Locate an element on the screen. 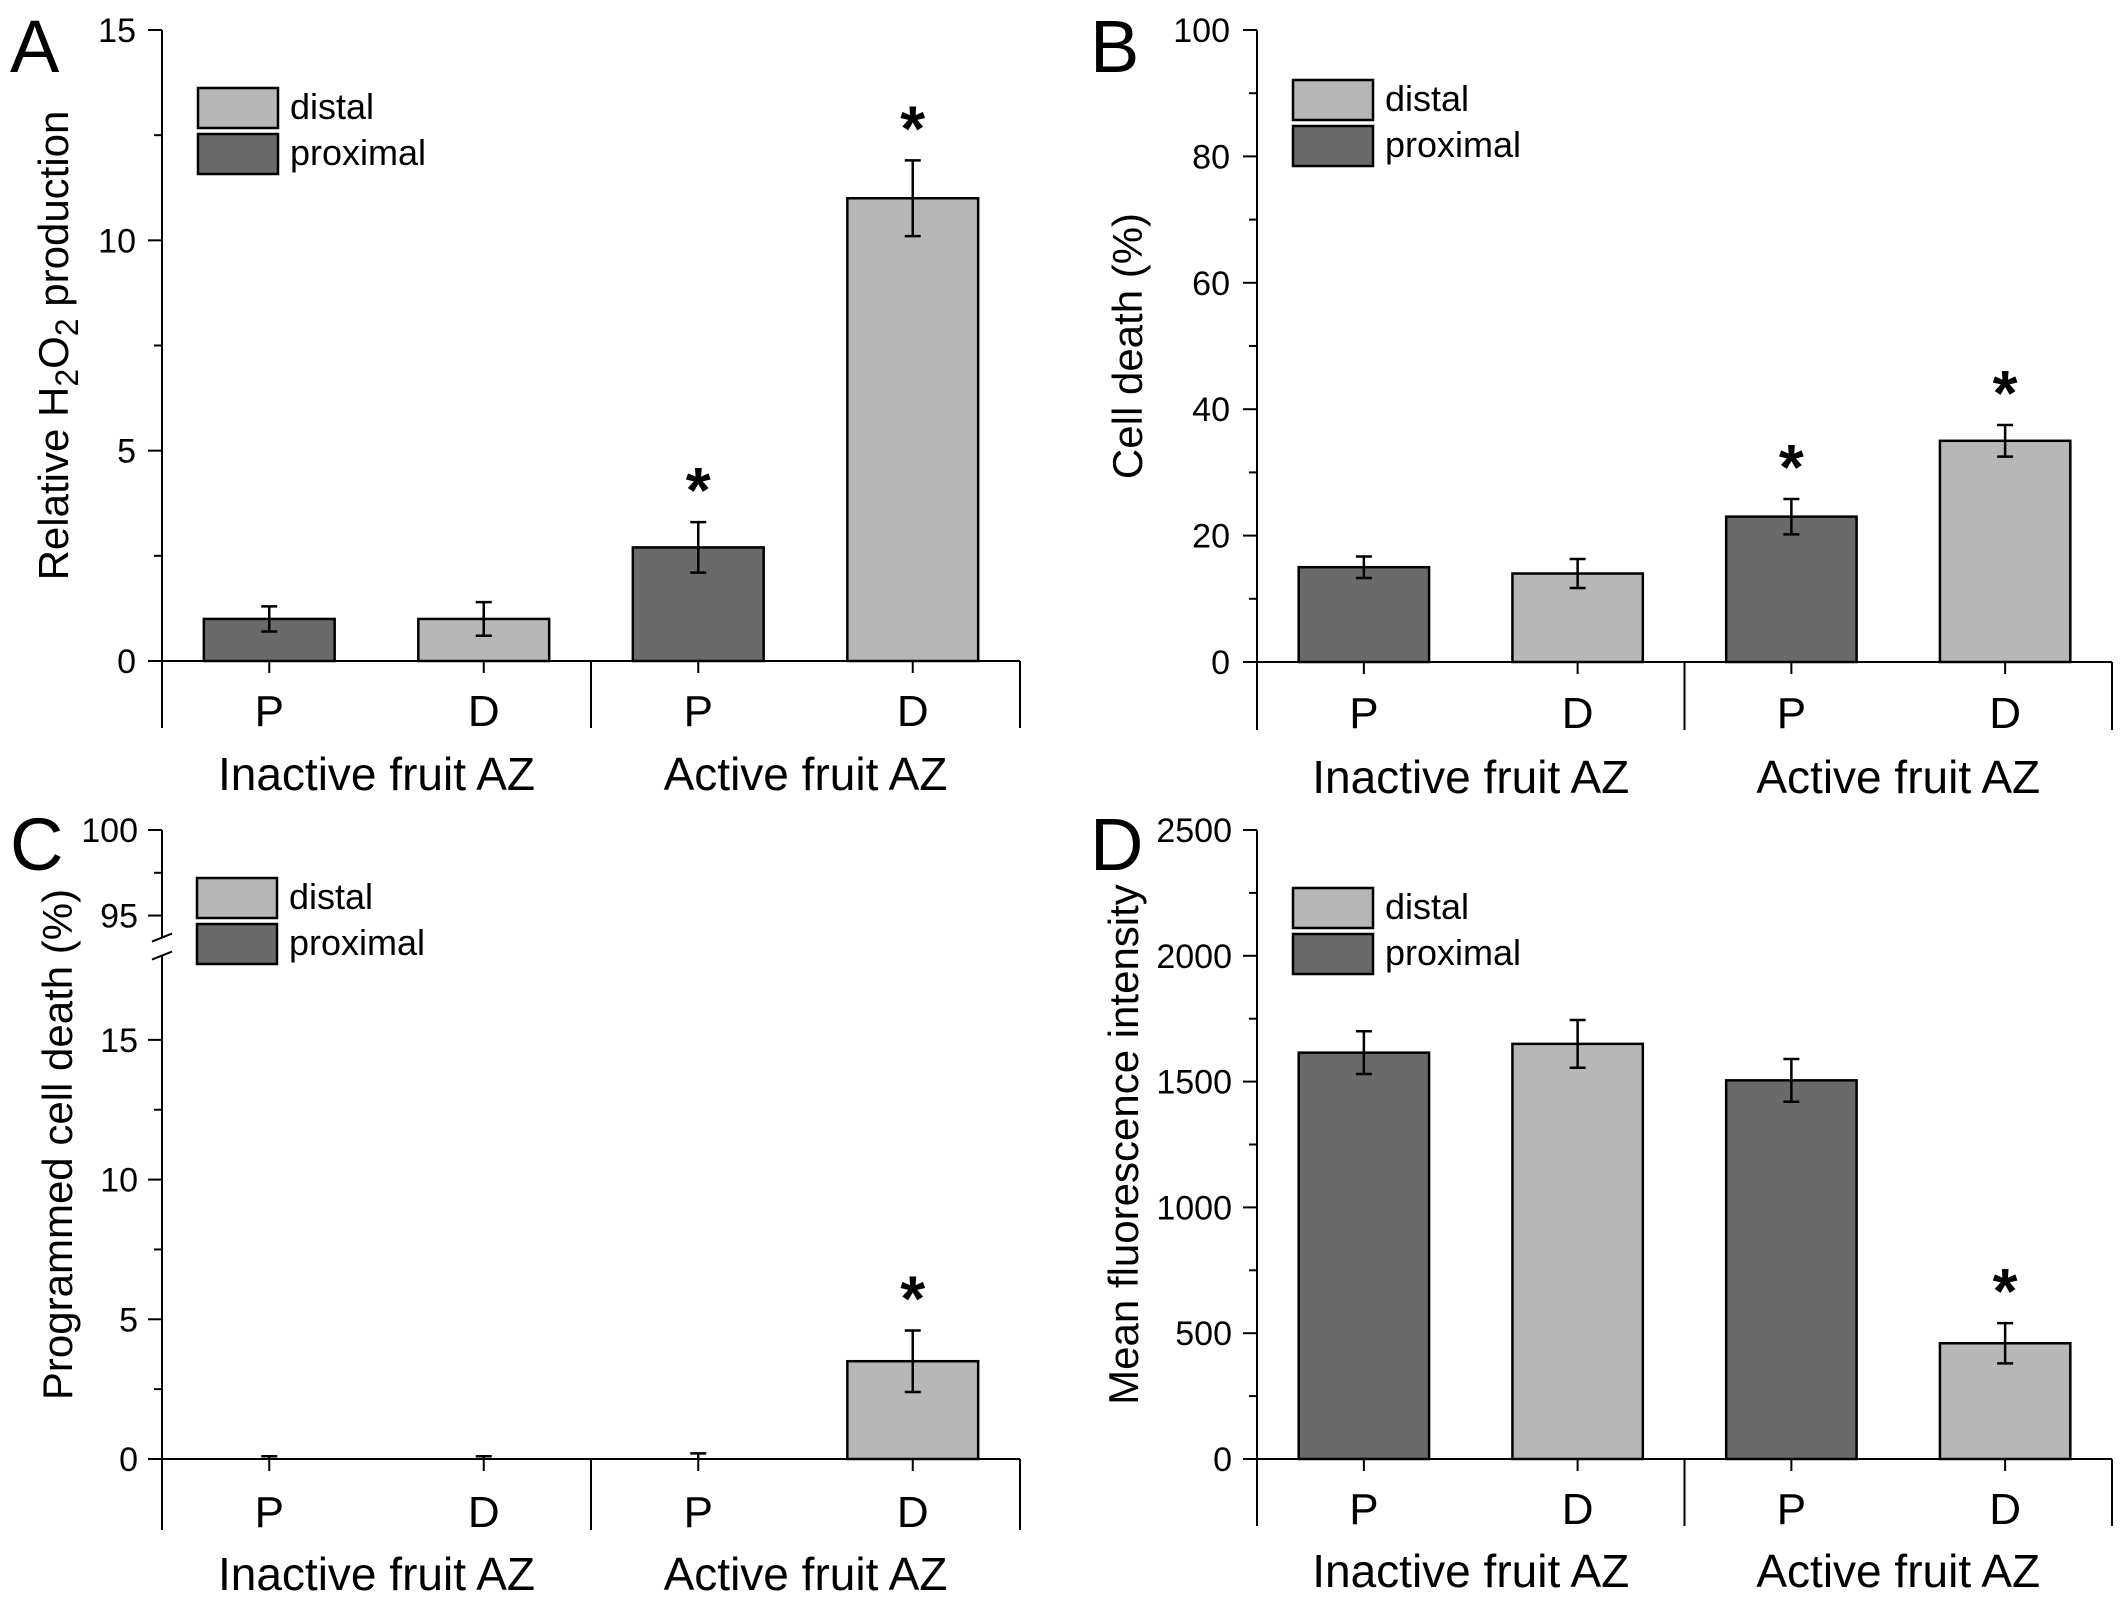 This screenshot has width=2128, height=1597. panel-letter: A is located at coordinates (35, 46).